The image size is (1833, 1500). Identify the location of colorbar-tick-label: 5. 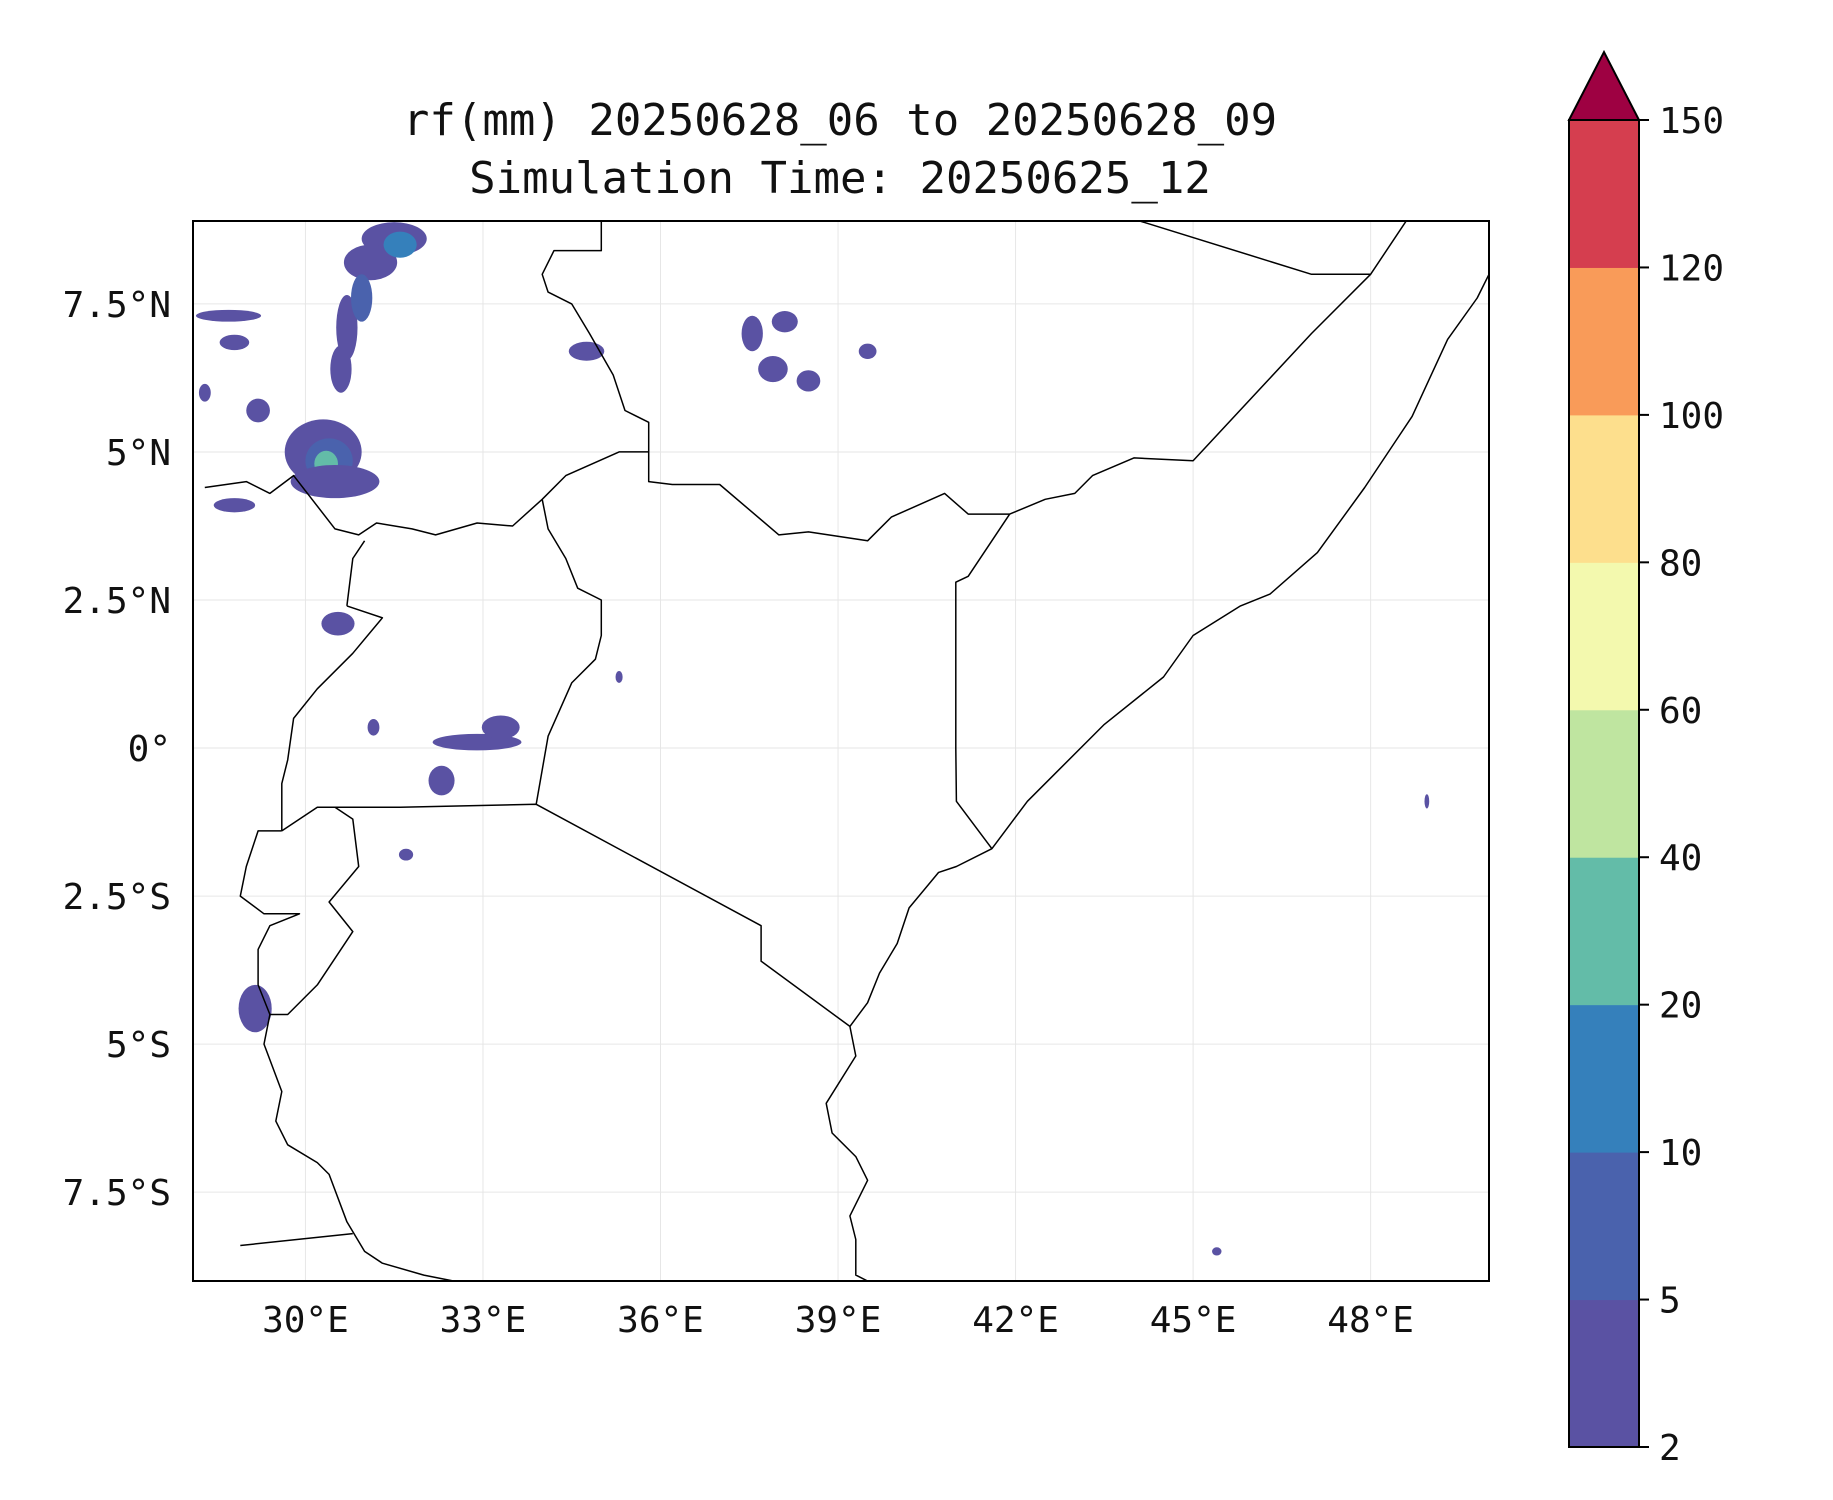
(1670, 1301).